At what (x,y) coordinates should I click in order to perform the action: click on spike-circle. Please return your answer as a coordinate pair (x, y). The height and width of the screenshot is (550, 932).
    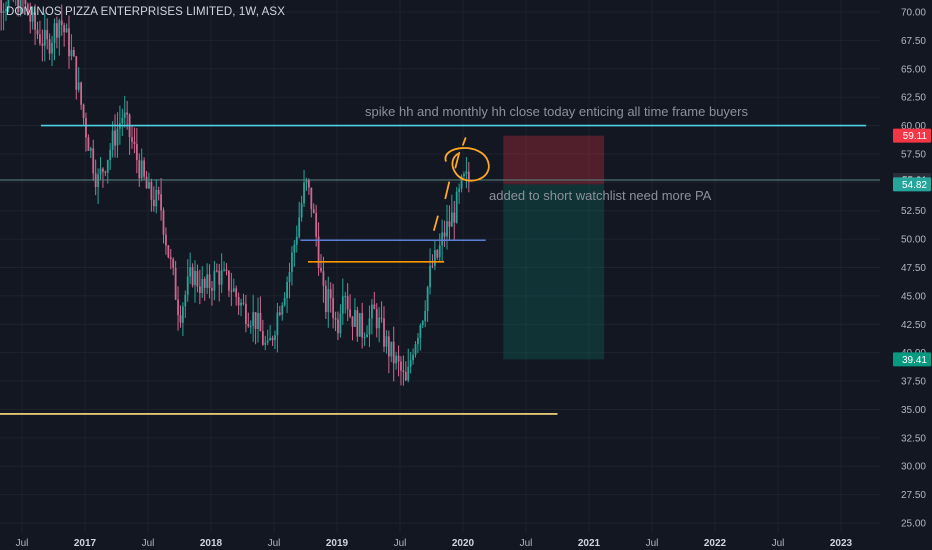
    Looking at the image, I should click on (467, 164).